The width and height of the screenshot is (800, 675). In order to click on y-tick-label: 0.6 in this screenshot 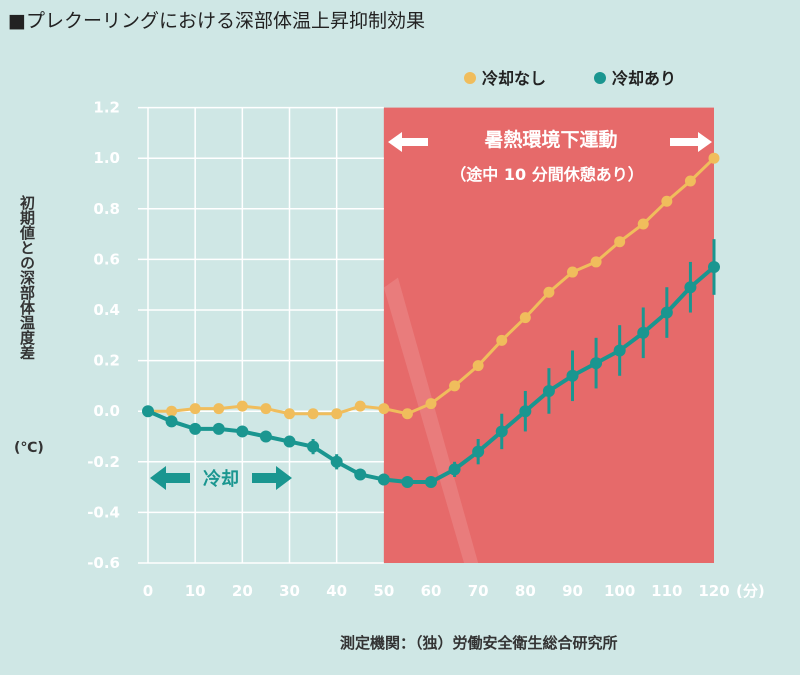, I will do `click(106, 259)`.